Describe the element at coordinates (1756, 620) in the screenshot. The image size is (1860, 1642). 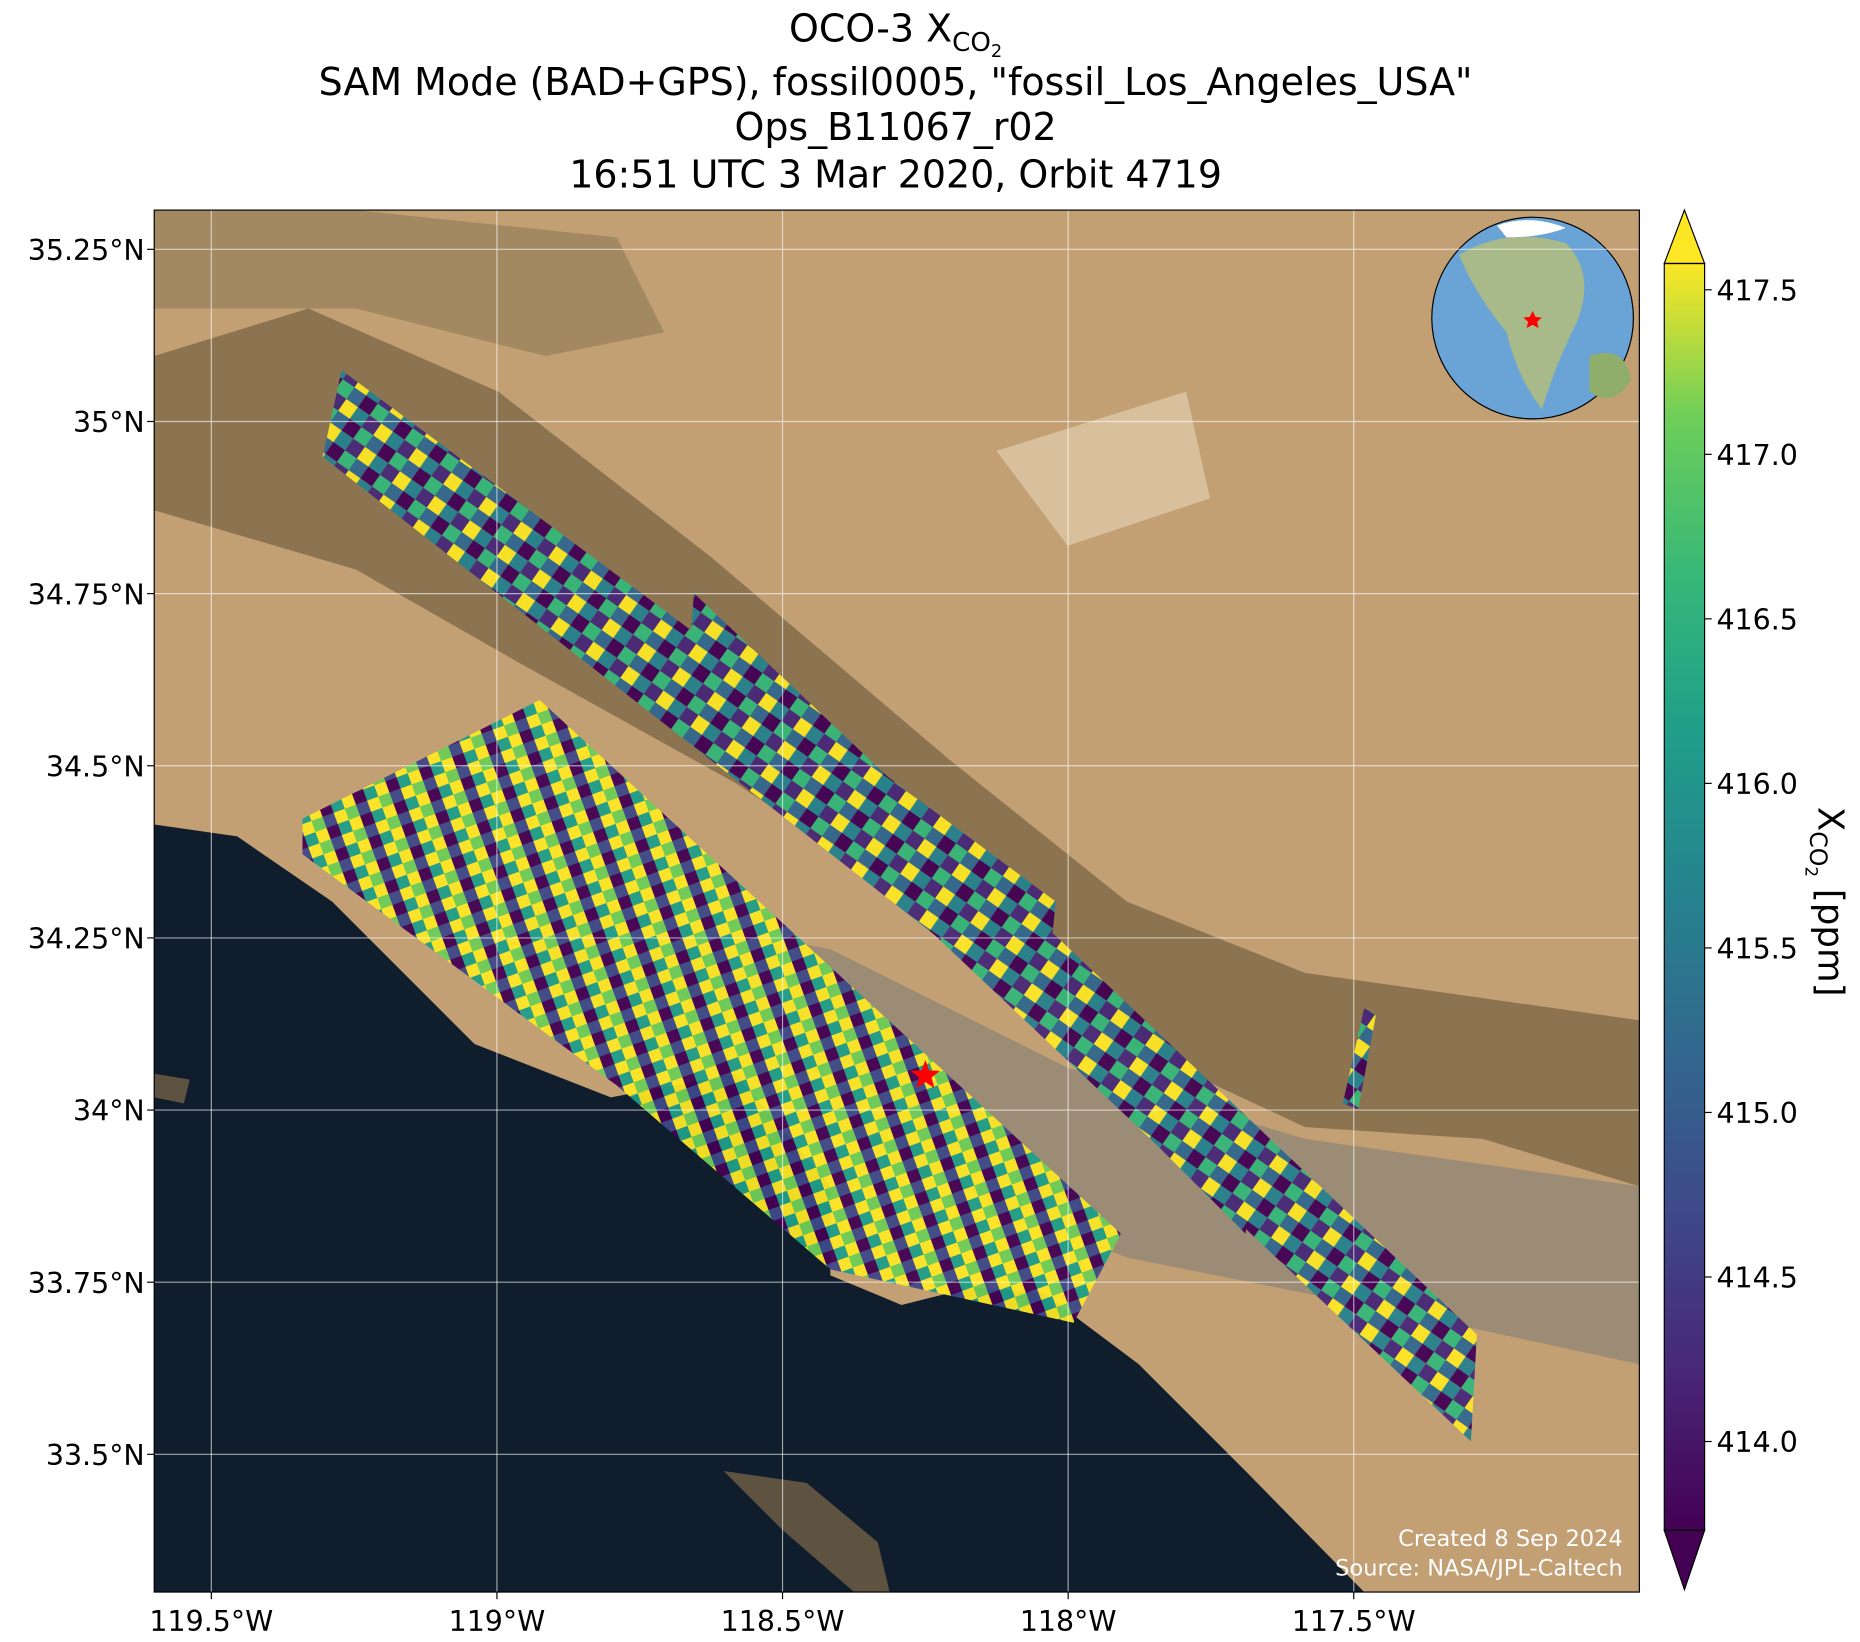
I see `colorbar-tick-label: 416.5` at that location.